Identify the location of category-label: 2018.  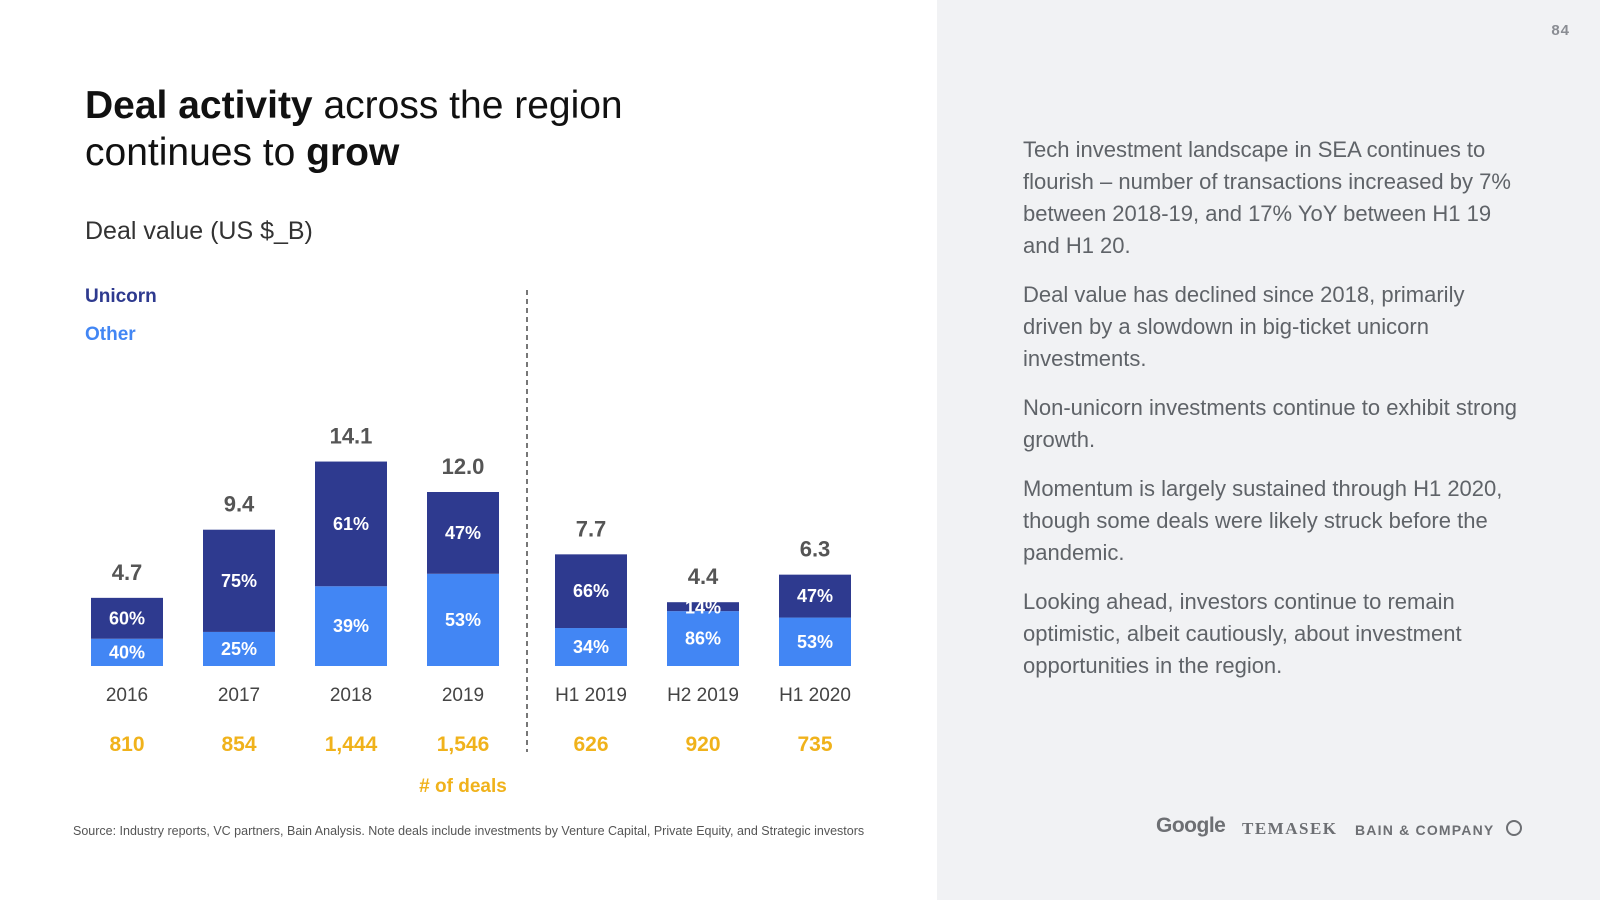
(351, 695).